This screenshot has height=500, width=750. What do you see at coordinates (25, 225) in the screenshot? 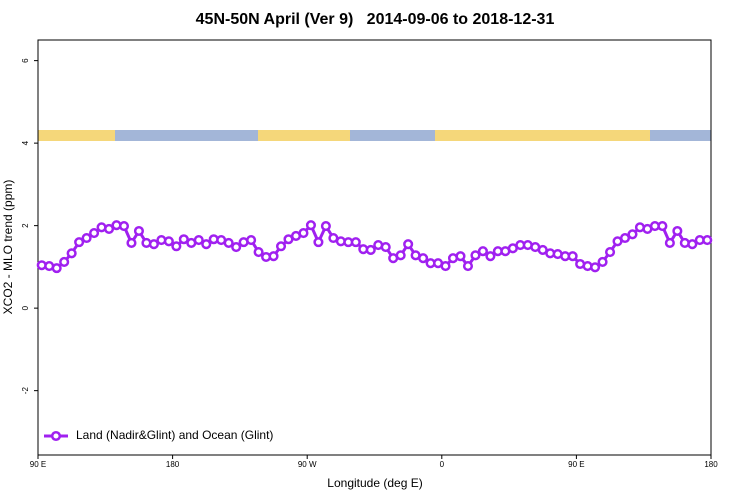
I see `y-tick-label: 2` at bounding box center [25, 225].